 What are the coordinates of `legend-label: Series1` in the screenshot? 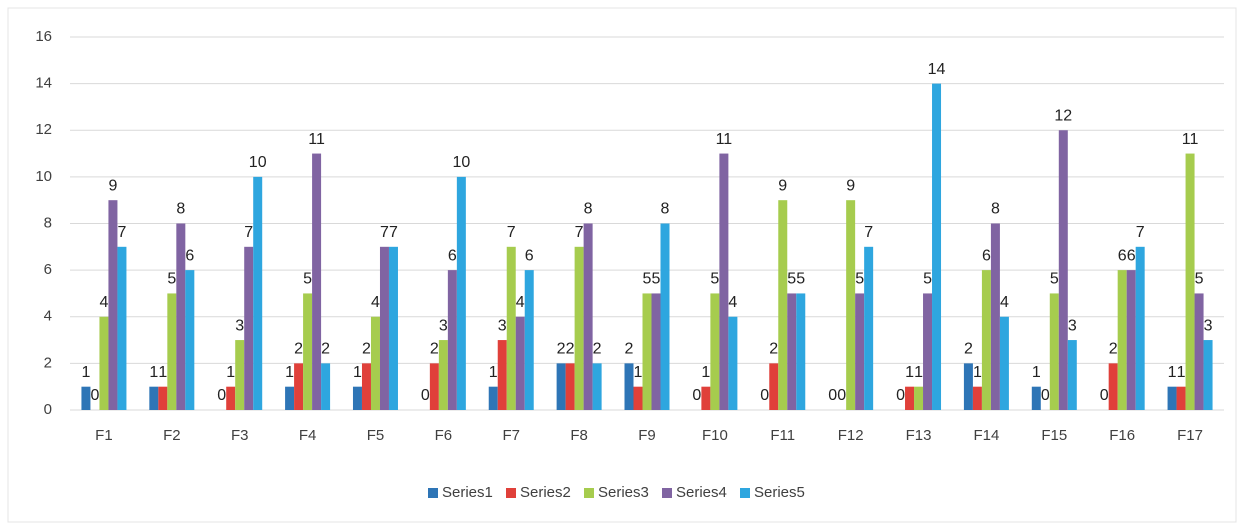 It's located at (467, 492).